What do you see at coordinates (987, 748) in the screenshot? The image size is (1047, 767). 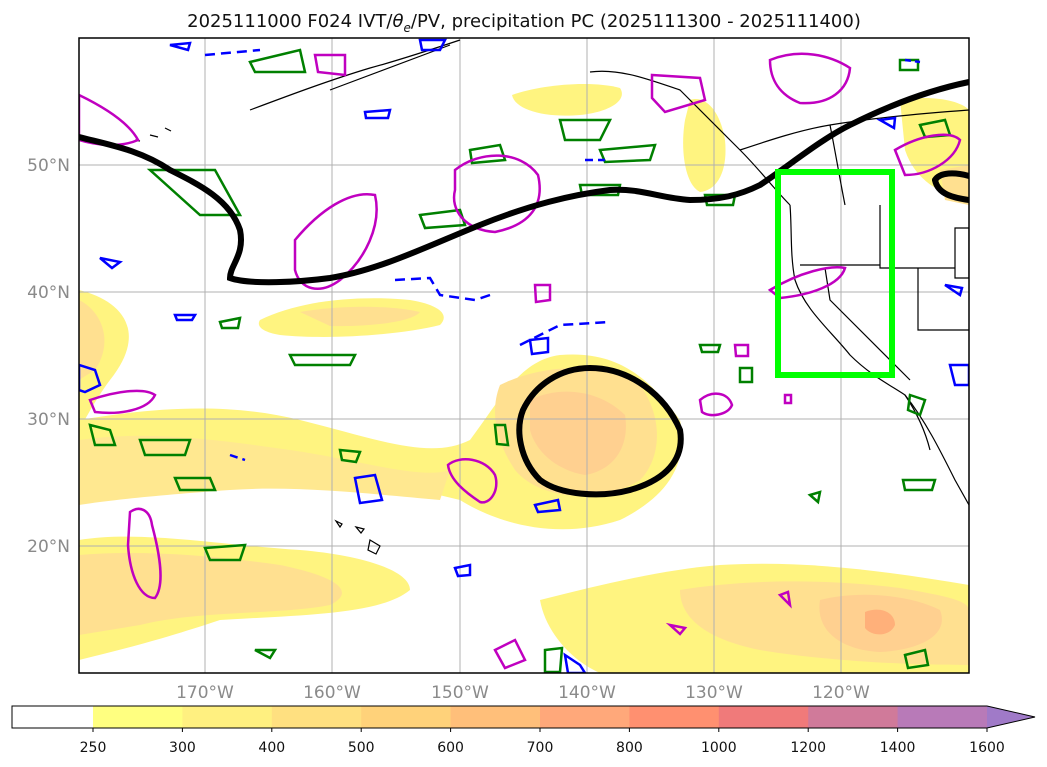 I see `colorbar-label: 1600` at bounding box center [987, 748].